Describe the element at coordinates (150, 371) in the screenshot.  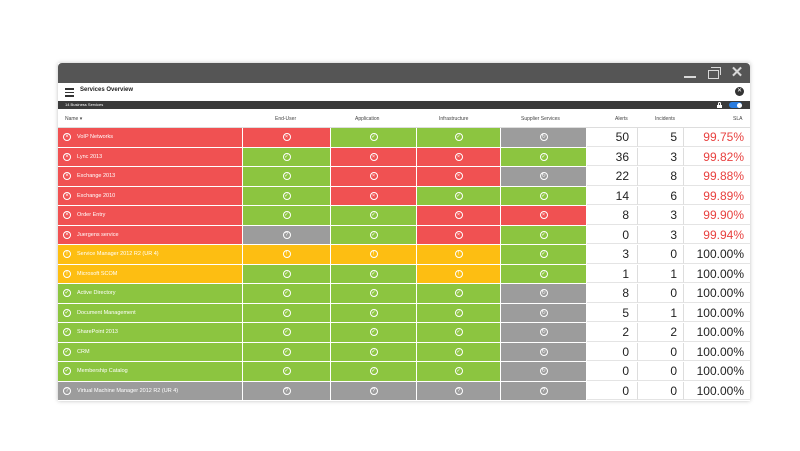
I see `service-name-cell: ✓ Membership Catalog` at that location.